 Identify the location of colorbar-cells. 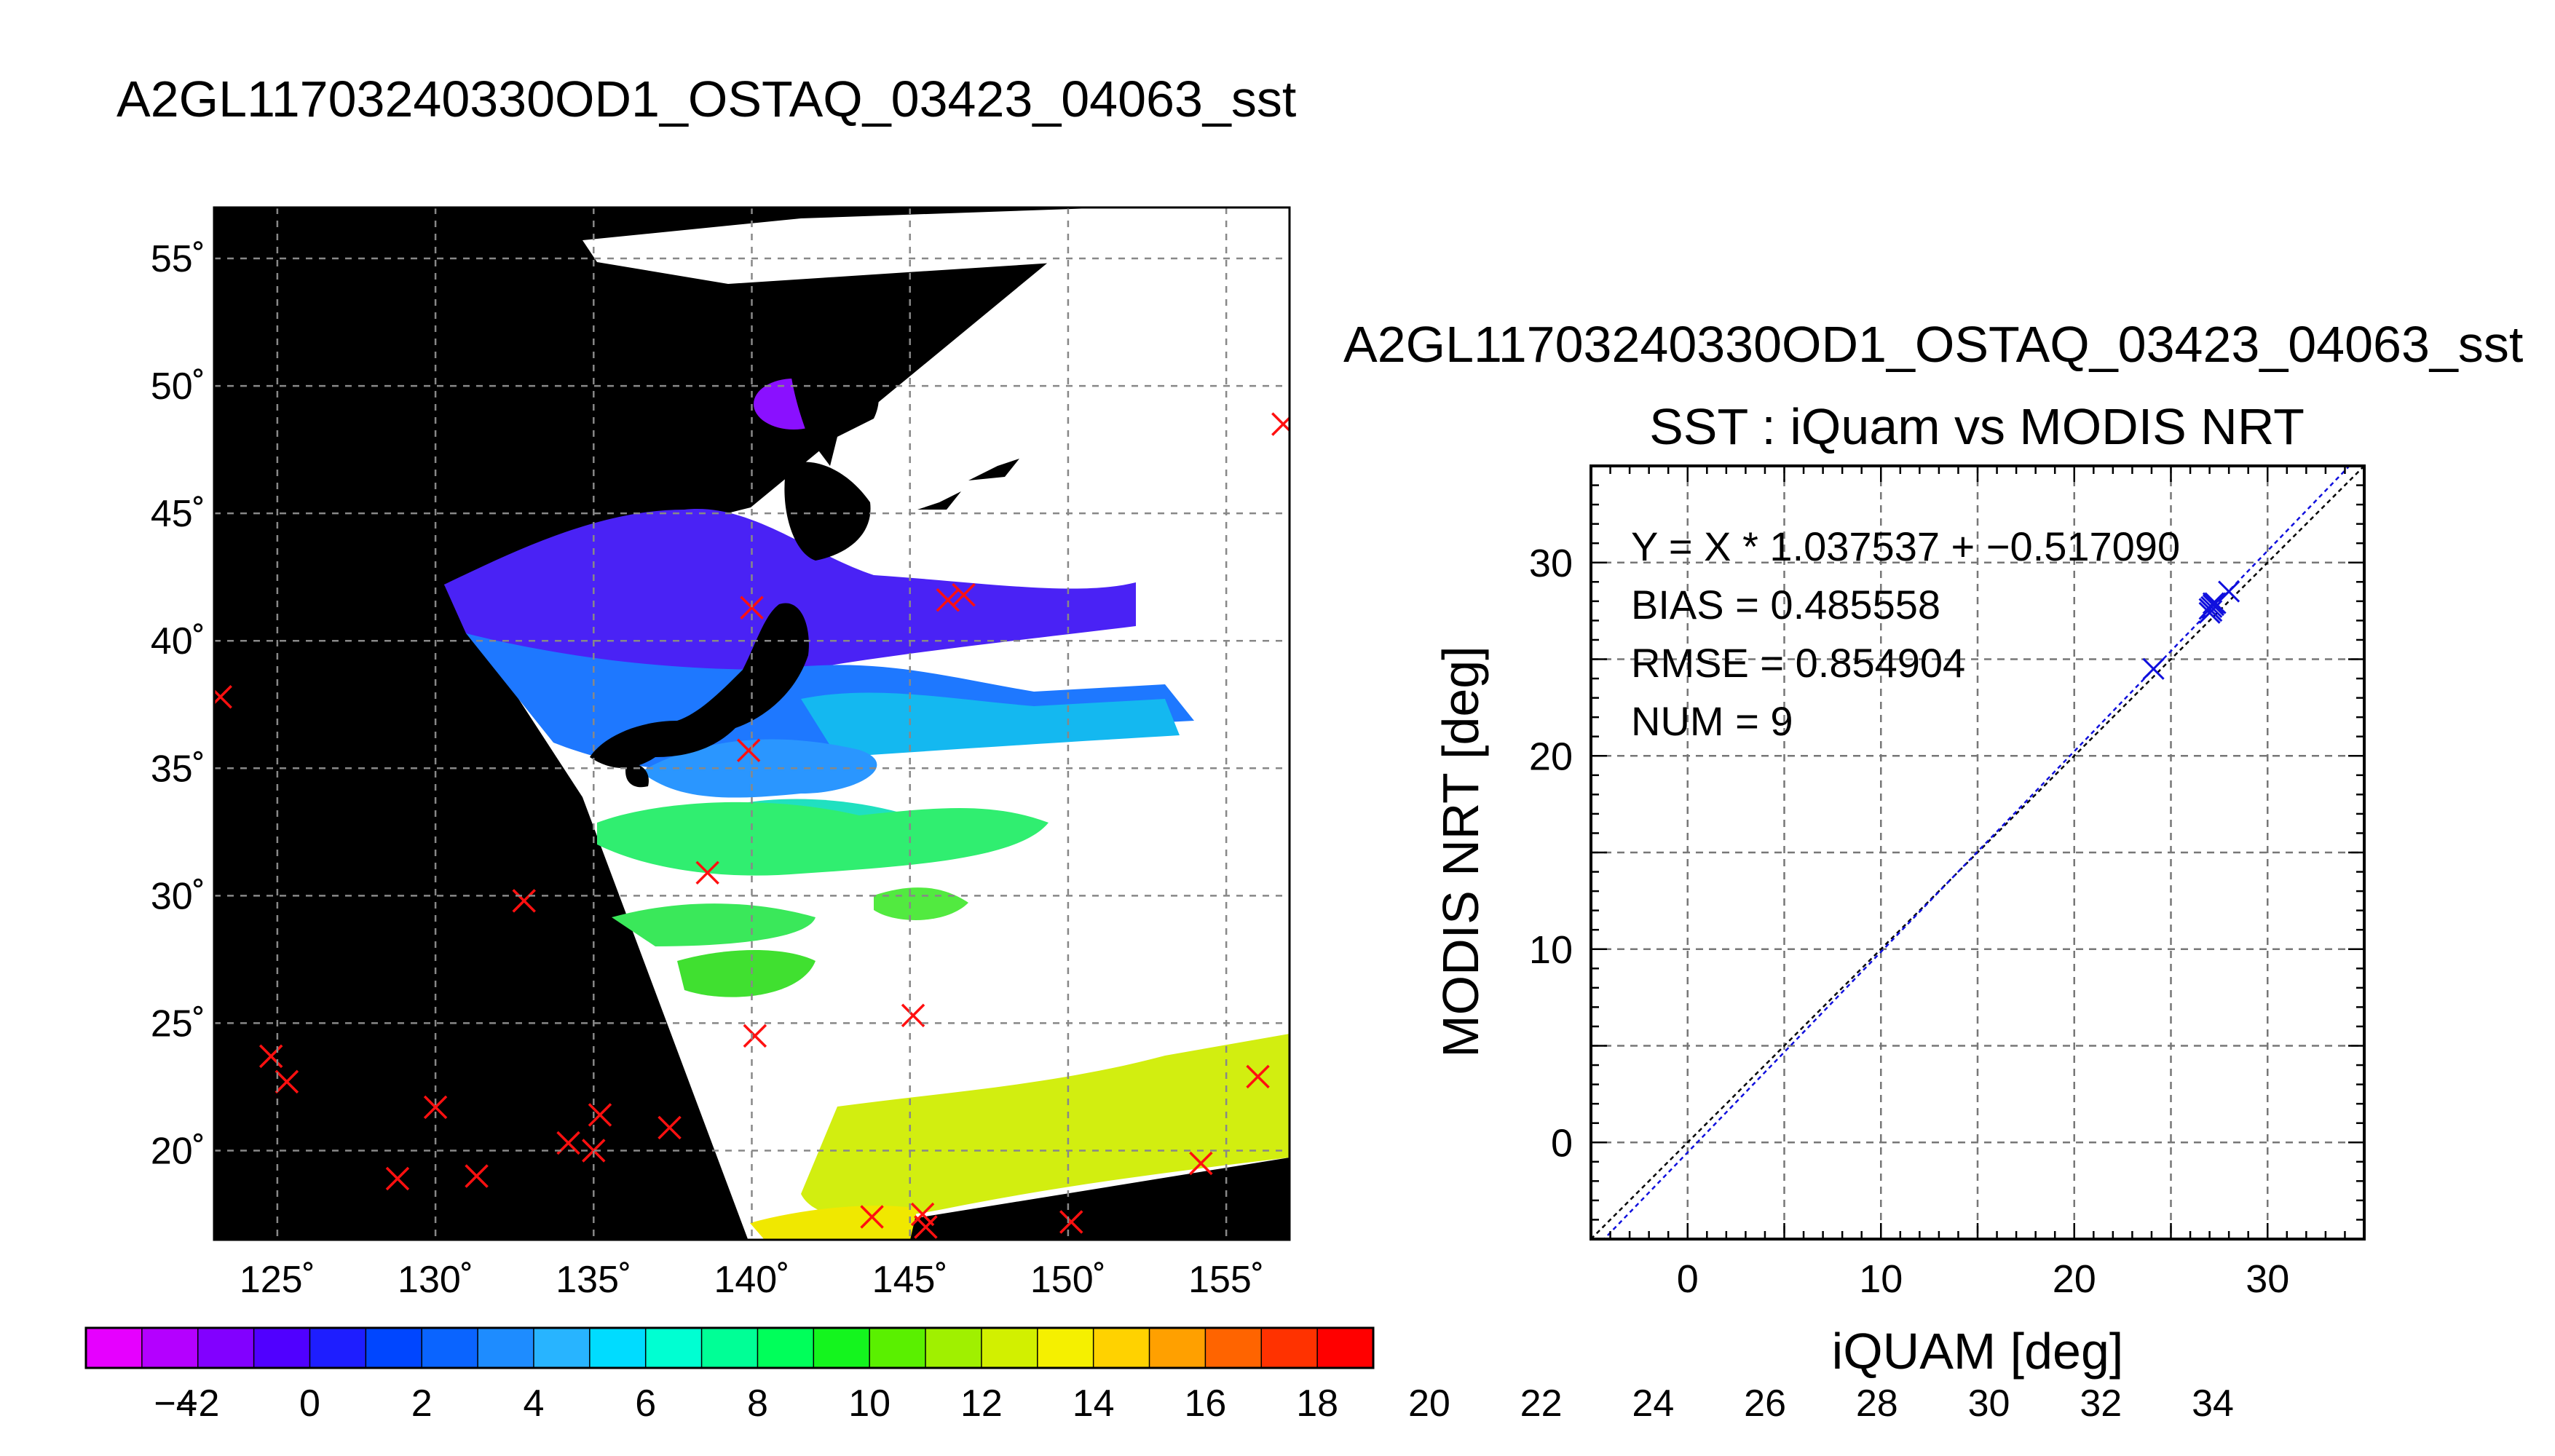
(730, 1348).